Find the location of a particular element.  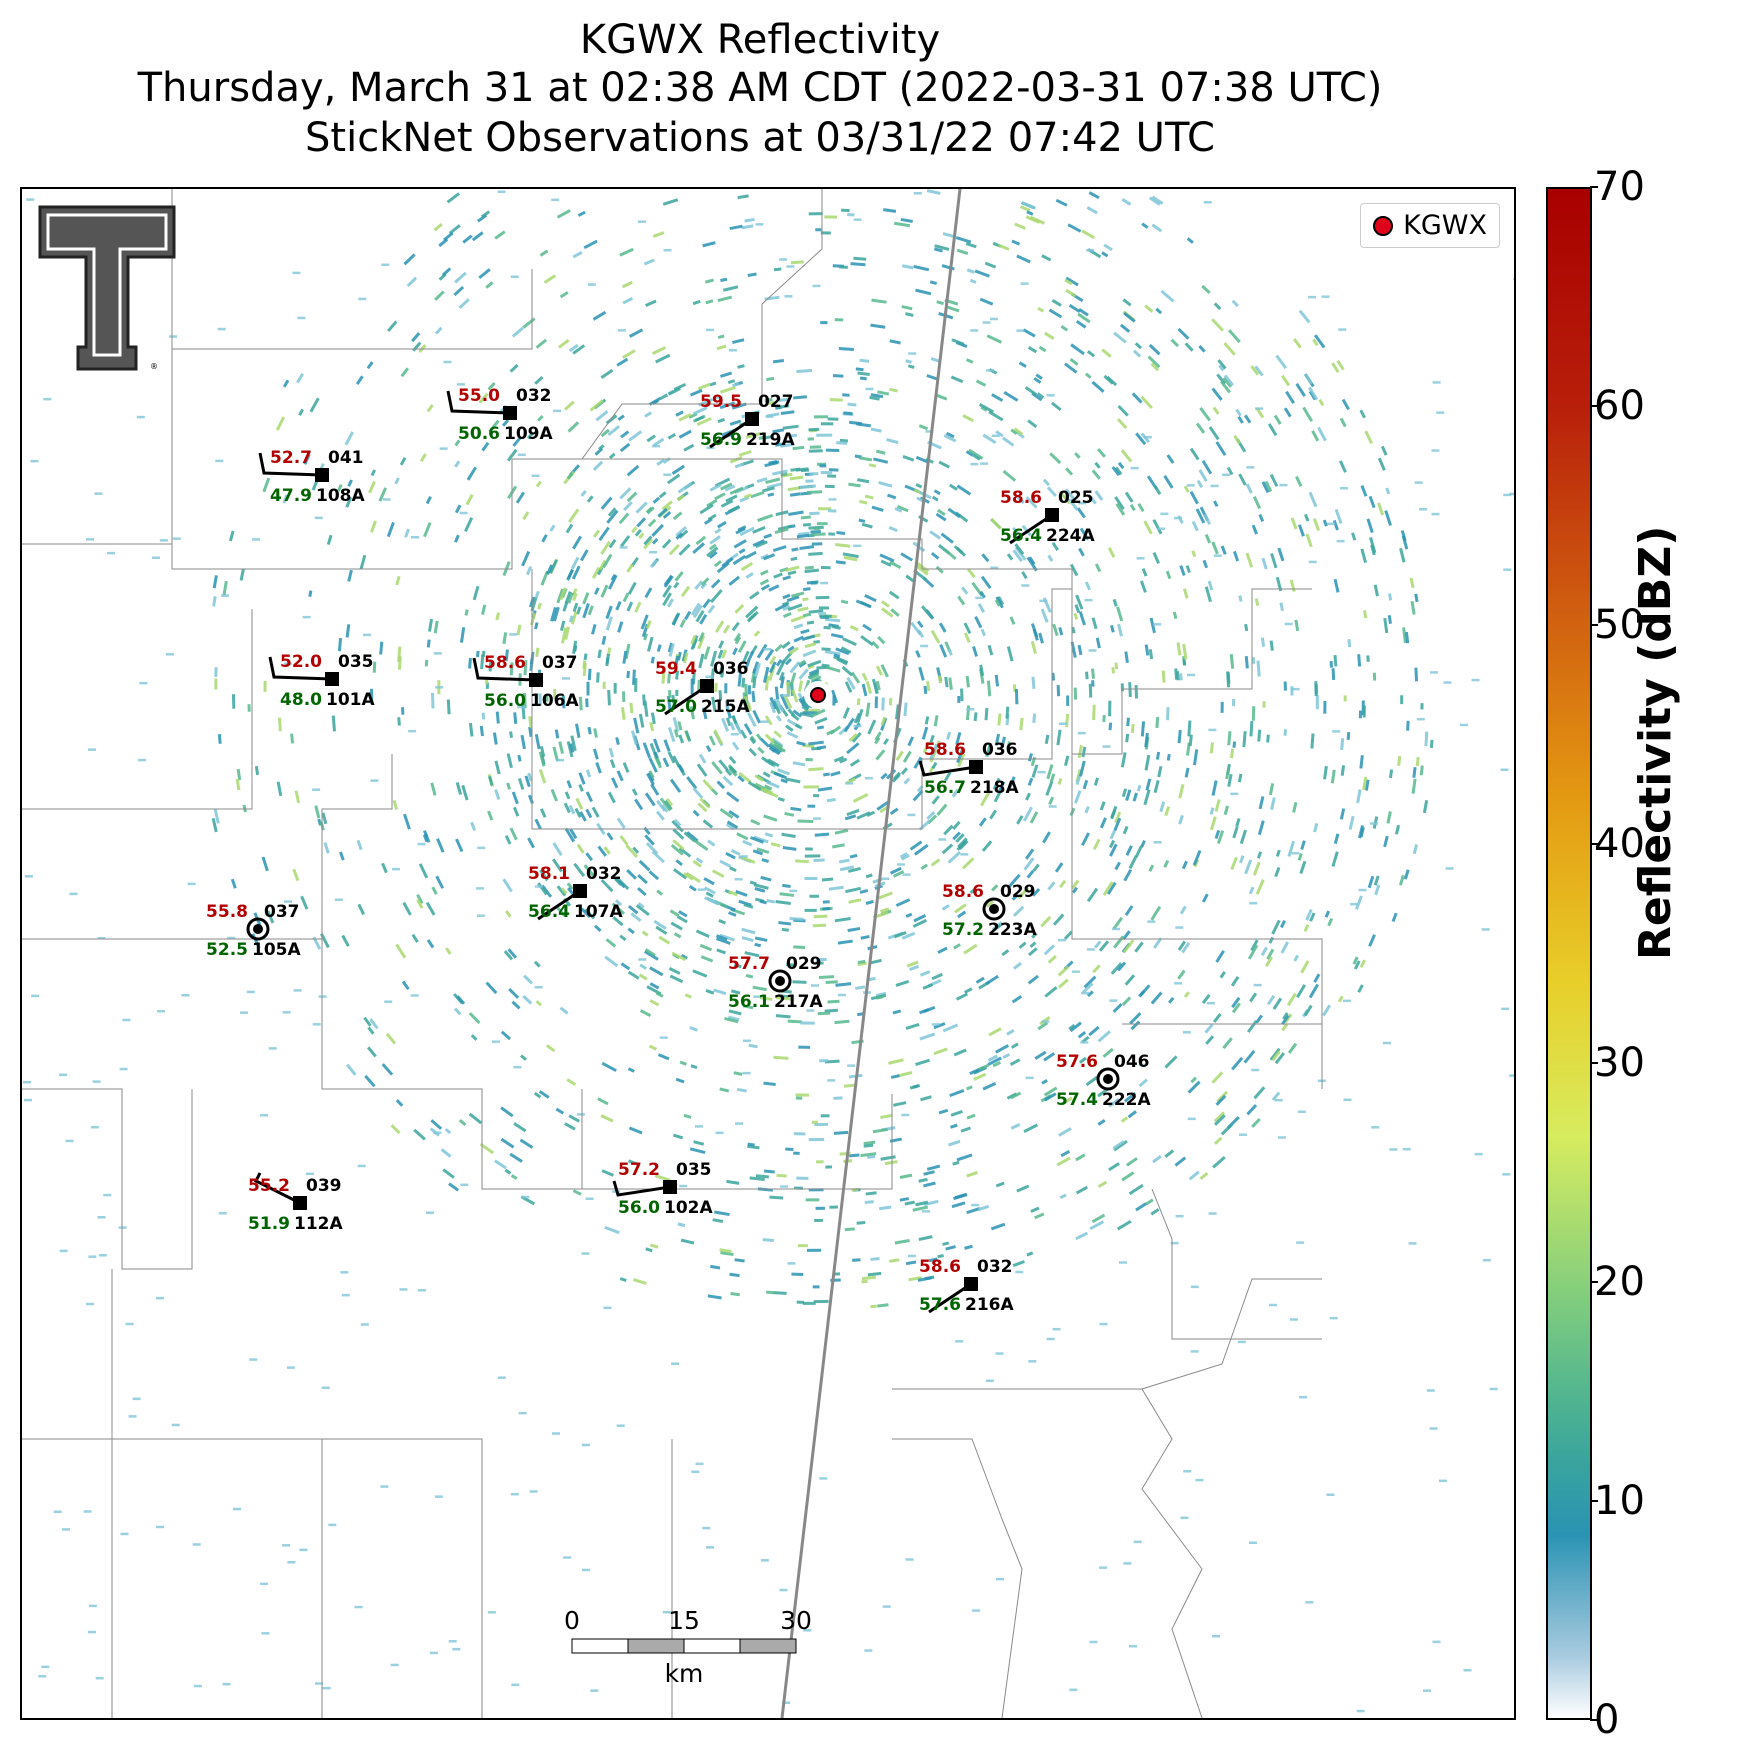

dewpoint-label: 56.0 is located at coordinates (505, 701).